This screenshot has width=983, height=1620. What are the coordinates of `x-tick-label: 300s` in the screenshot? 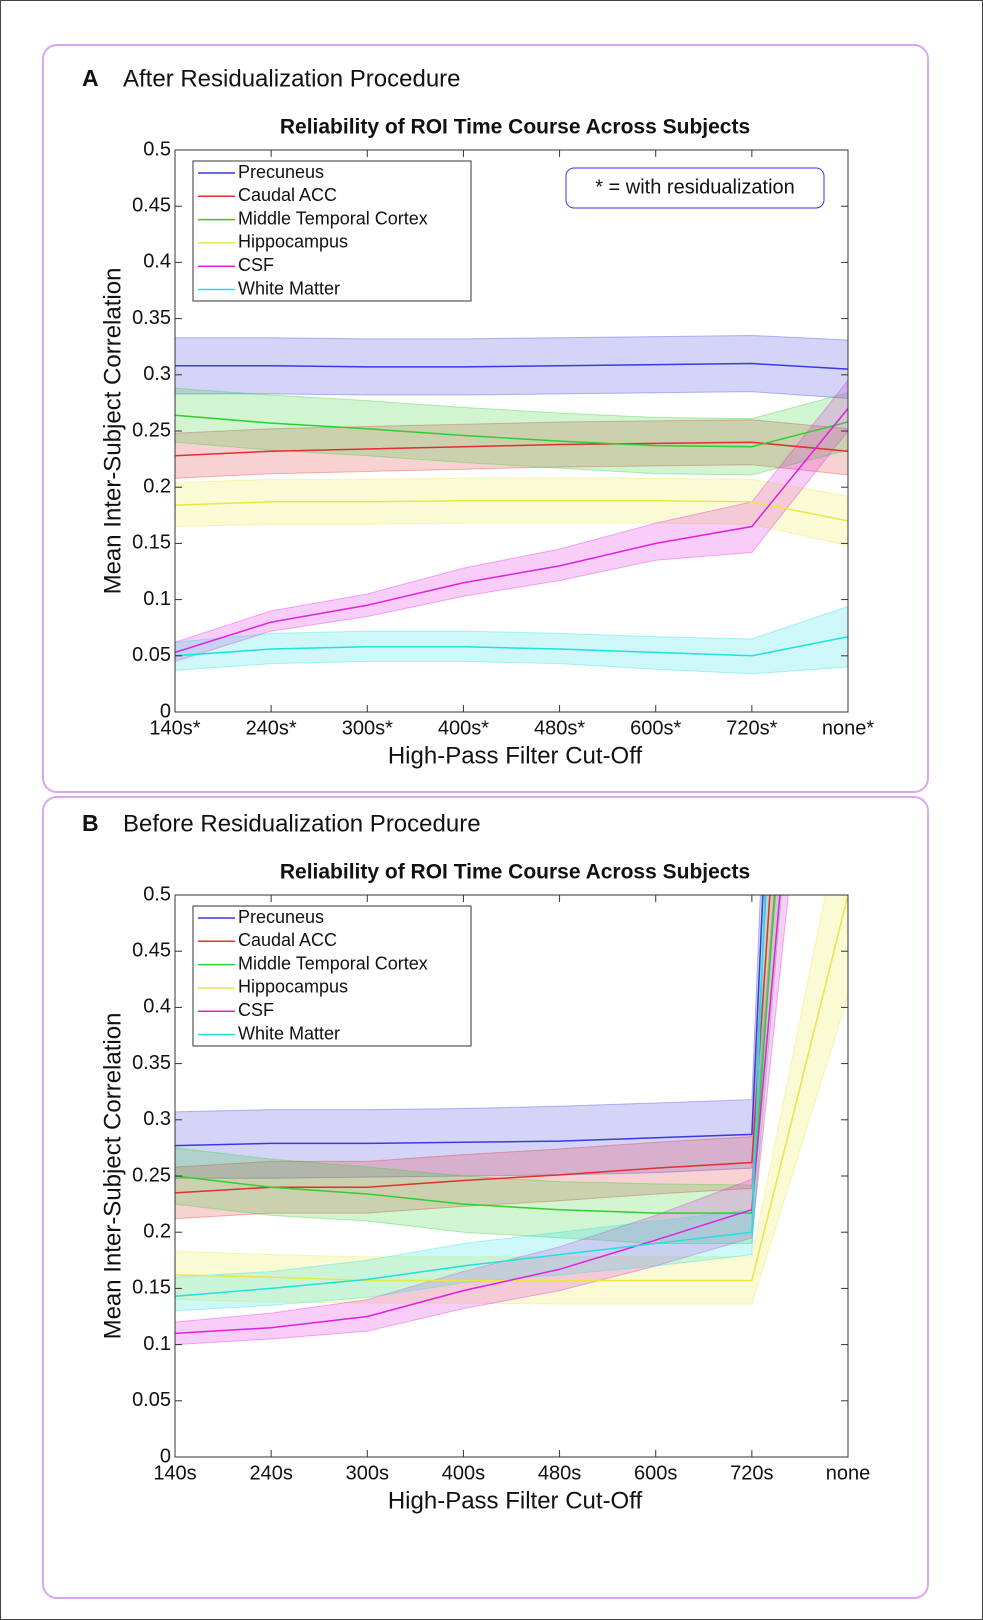 It's located at (367, 1473).